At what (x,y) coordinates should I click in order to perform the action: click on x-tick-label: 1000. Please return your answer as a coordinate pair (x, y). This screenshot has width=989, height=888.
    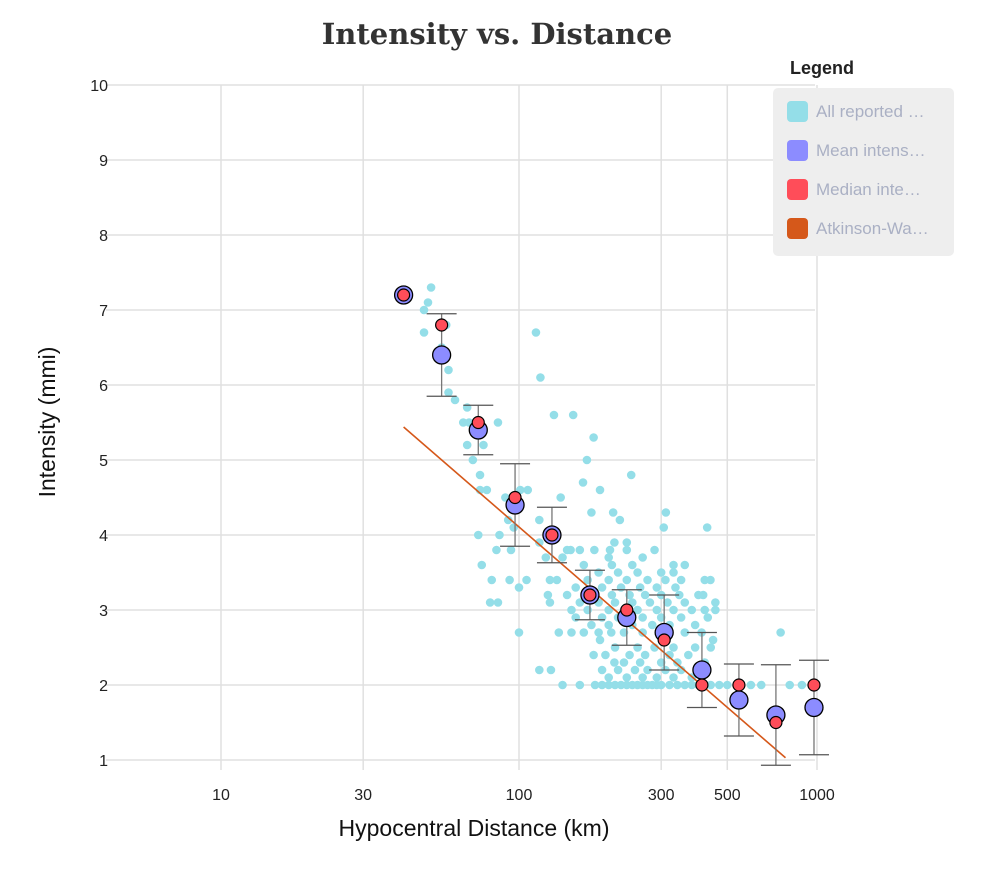
    Looking at the image, I should click on (817, 795).